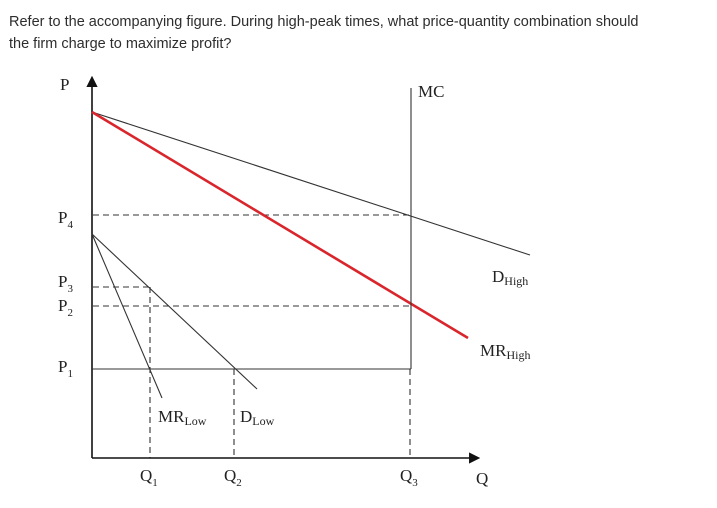  What do you see at coordinates (233, 477) in the screenshot?
I see `q2-label: Q2` at bounding box center [233, 477].